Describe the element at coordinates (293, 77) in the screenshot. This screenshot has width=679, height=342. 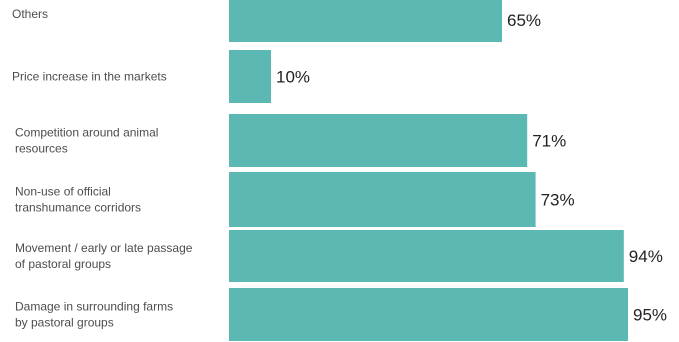
I see `value-label-1: 10%` at that location.